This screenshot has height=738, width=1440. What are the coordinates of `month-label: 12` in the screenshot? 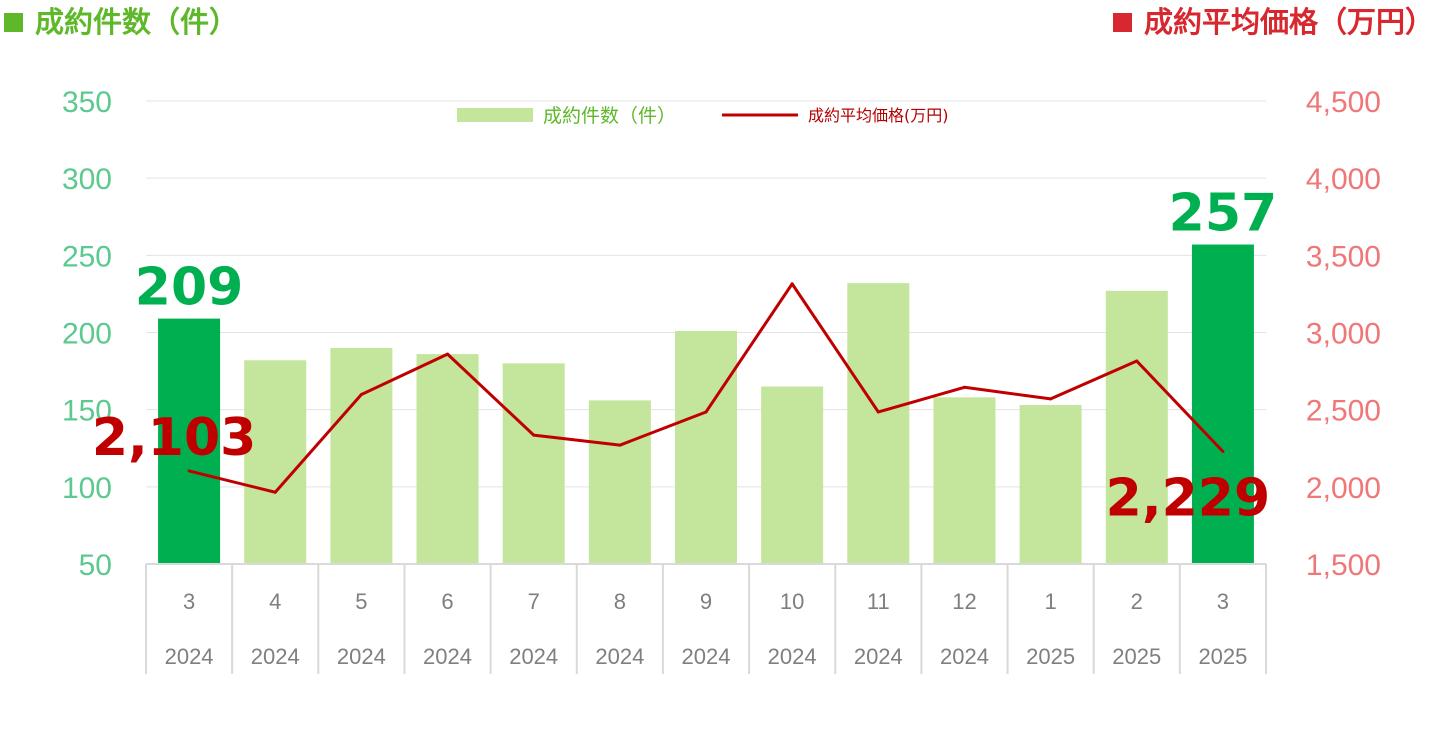 It's located at (964, 601).